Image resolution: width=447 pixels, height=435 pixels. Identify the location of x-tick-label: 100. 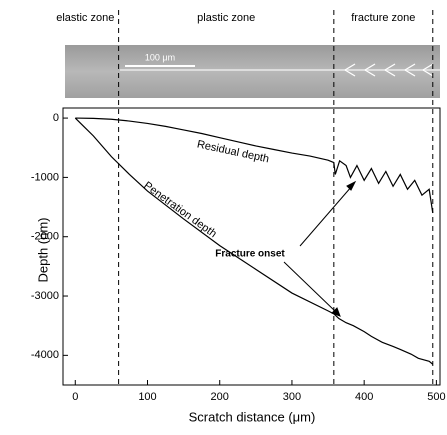
(147, 397).